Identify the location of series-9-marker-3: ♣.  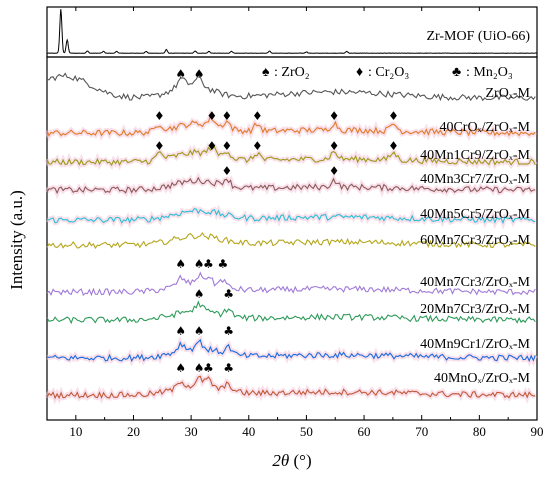
(228, 331).